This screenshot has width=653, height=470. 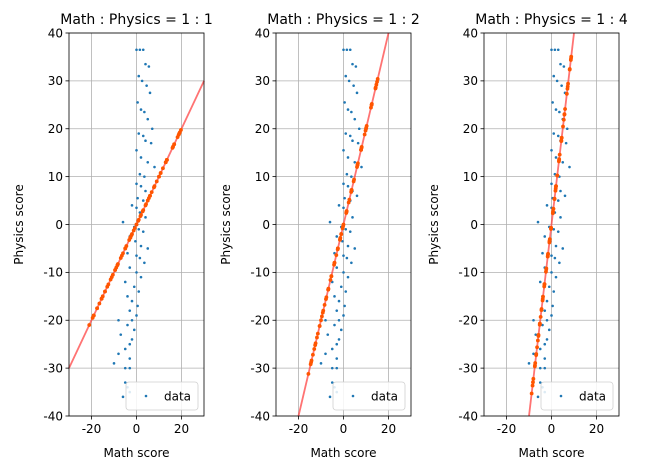 What do you see at coordinates (53, 368) in the screenshot?
I see `y-tick-label: -30` at bounding box center [53, 368].